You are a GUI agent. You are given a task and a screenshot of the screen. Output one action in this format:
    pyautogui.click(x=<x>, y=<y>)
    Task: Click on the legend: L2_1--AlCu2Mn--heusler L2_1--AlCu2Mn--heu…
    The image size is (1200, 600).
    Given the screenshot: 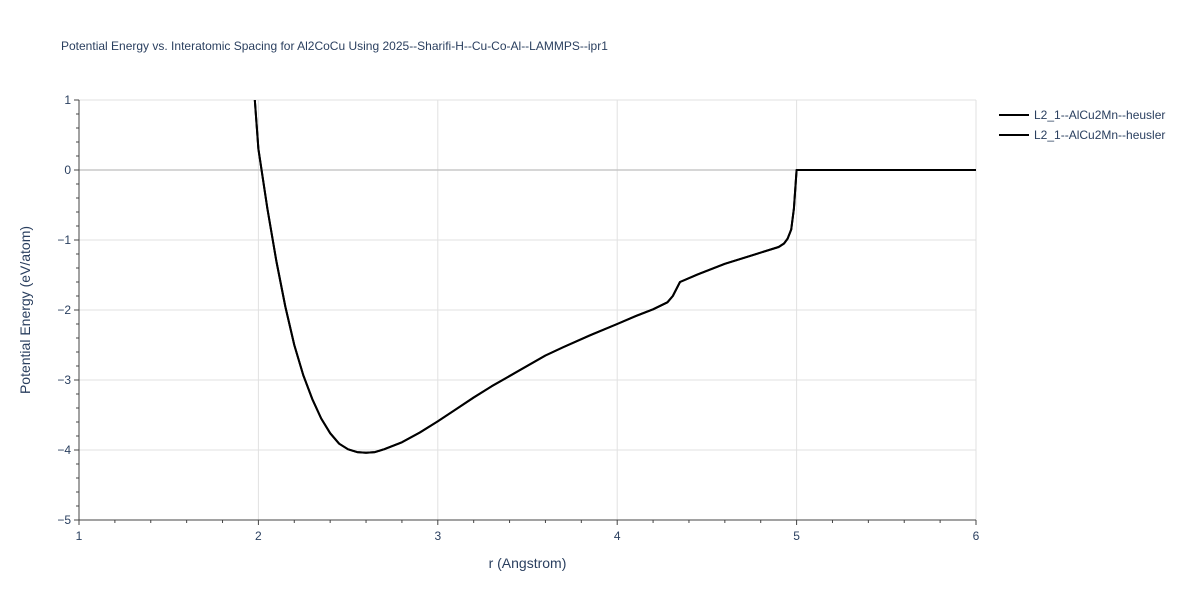 What is the action you would take?
    pyautogui.click(x=1082, y=125)
    